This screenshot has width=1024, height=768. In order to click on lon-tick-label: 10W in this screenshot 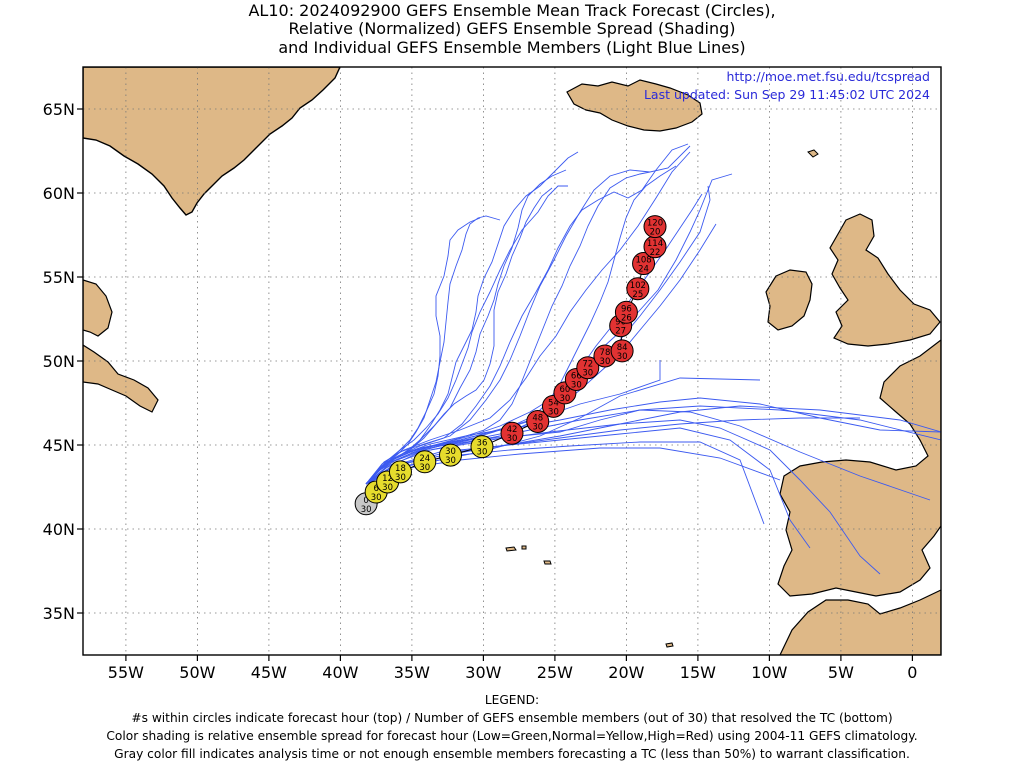, I will do `click(769, 672)`.